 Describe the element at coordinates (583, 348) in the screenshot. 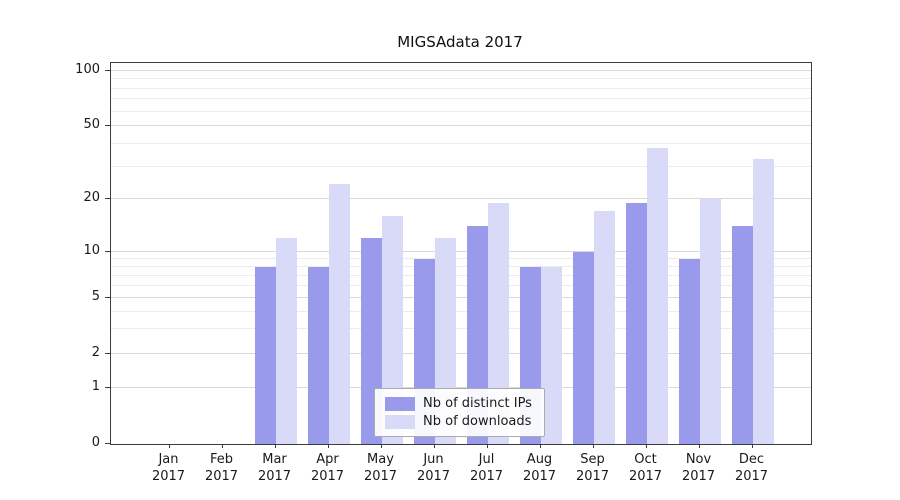

I see `bar-distinct-ips-sep` at that location.